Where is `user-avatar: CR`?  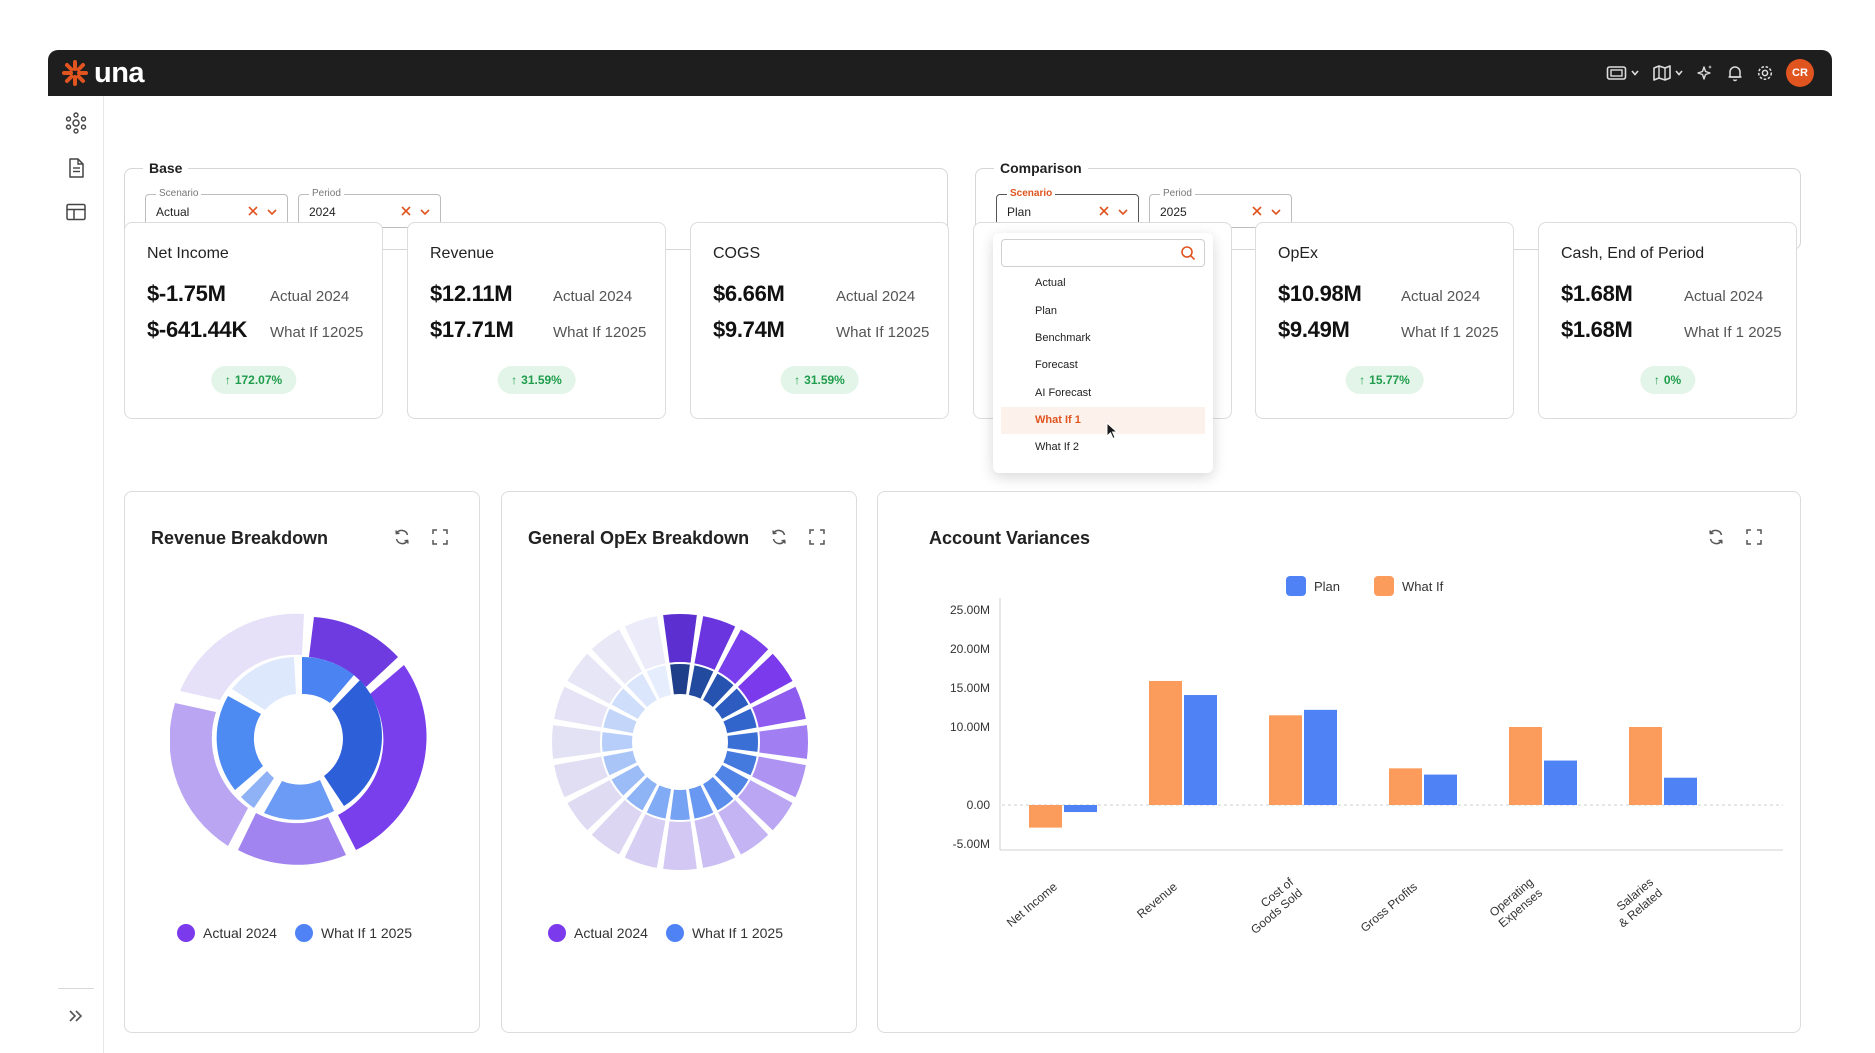 user-avatar: CR is located at coordinates (1800, 73).